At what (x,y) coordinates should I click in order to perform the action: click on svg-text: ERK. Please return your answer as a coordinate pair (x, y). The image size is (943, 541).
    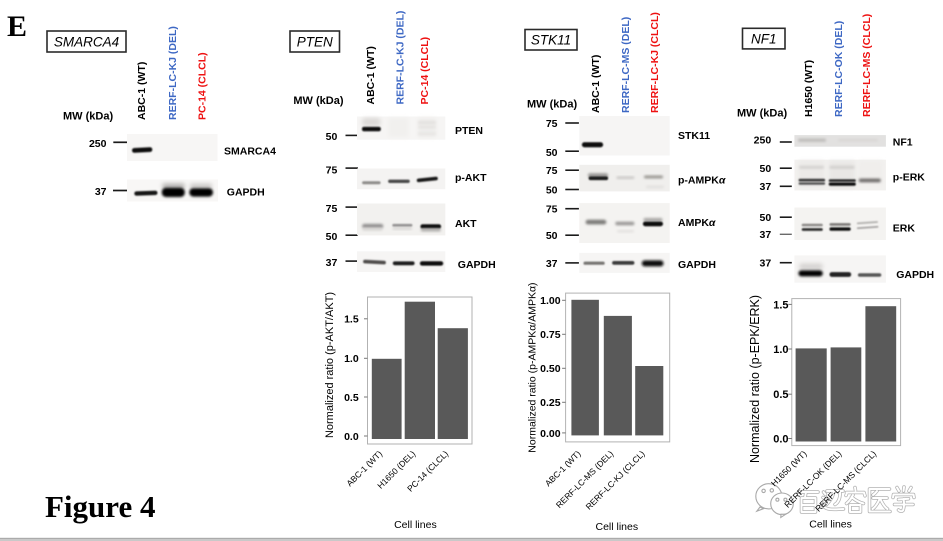
    Looking at the image, I should click on (904, 228).